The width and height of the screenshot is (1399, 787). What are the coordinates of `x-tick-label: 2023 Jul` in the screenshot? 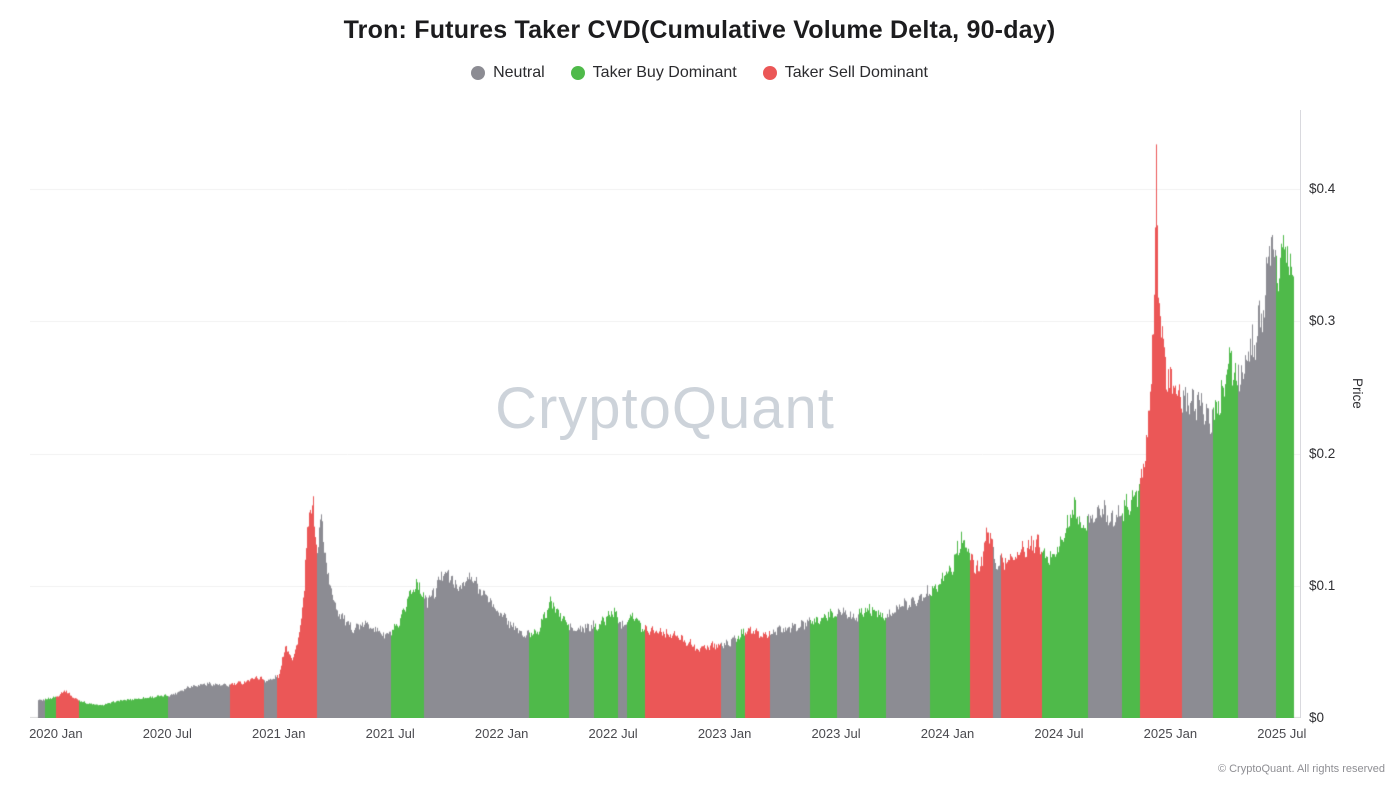 It's located at (836, 733).